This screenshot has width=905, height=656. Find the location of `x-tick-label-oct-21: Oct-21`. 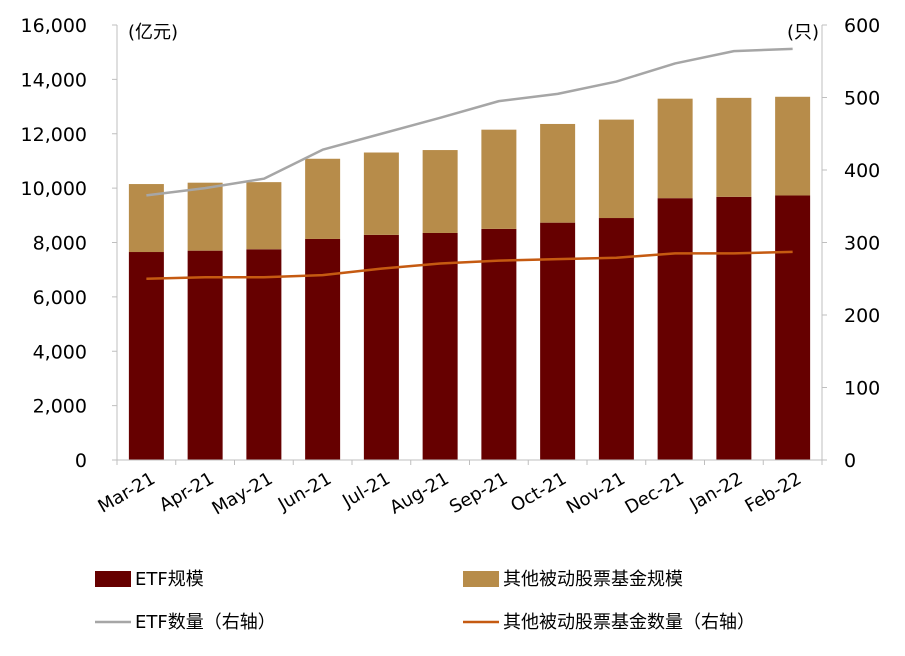

x-tick-label-oct-21: Oct-21 is located at coordinates (538, 492).